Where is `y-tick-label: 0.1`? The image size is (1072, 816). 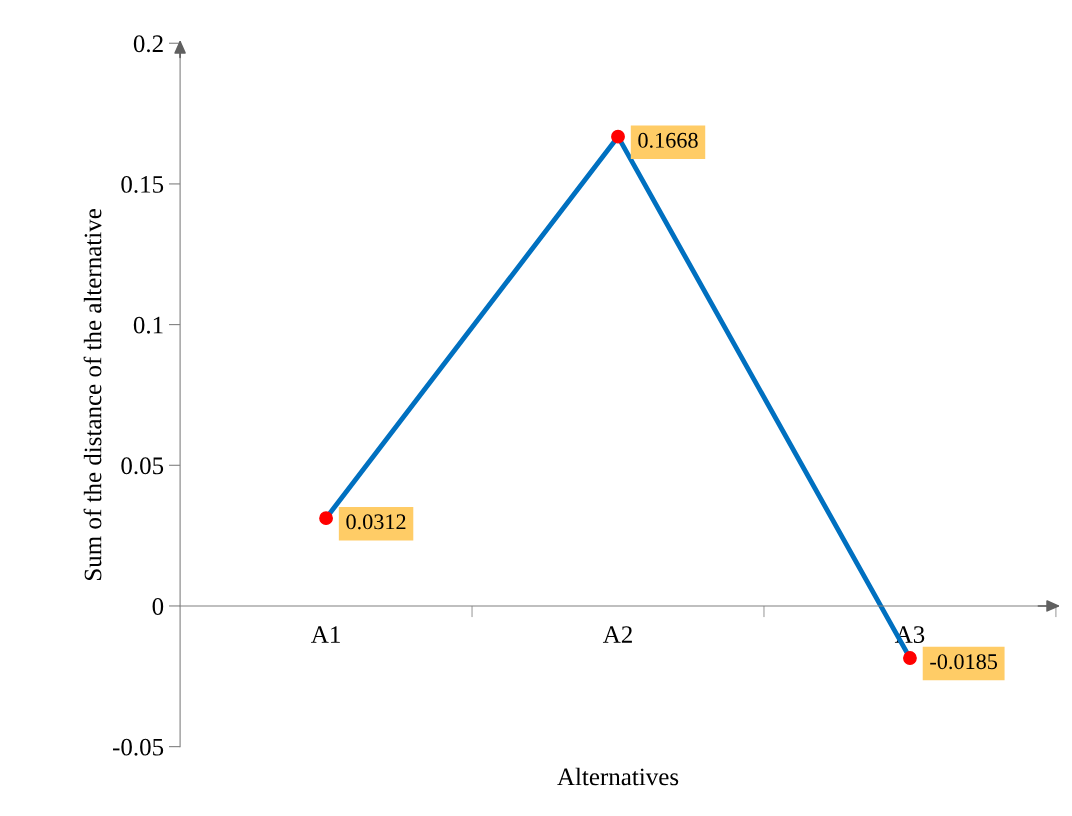 y-tick-label: 0.1 is located at coordinates (148, 325).